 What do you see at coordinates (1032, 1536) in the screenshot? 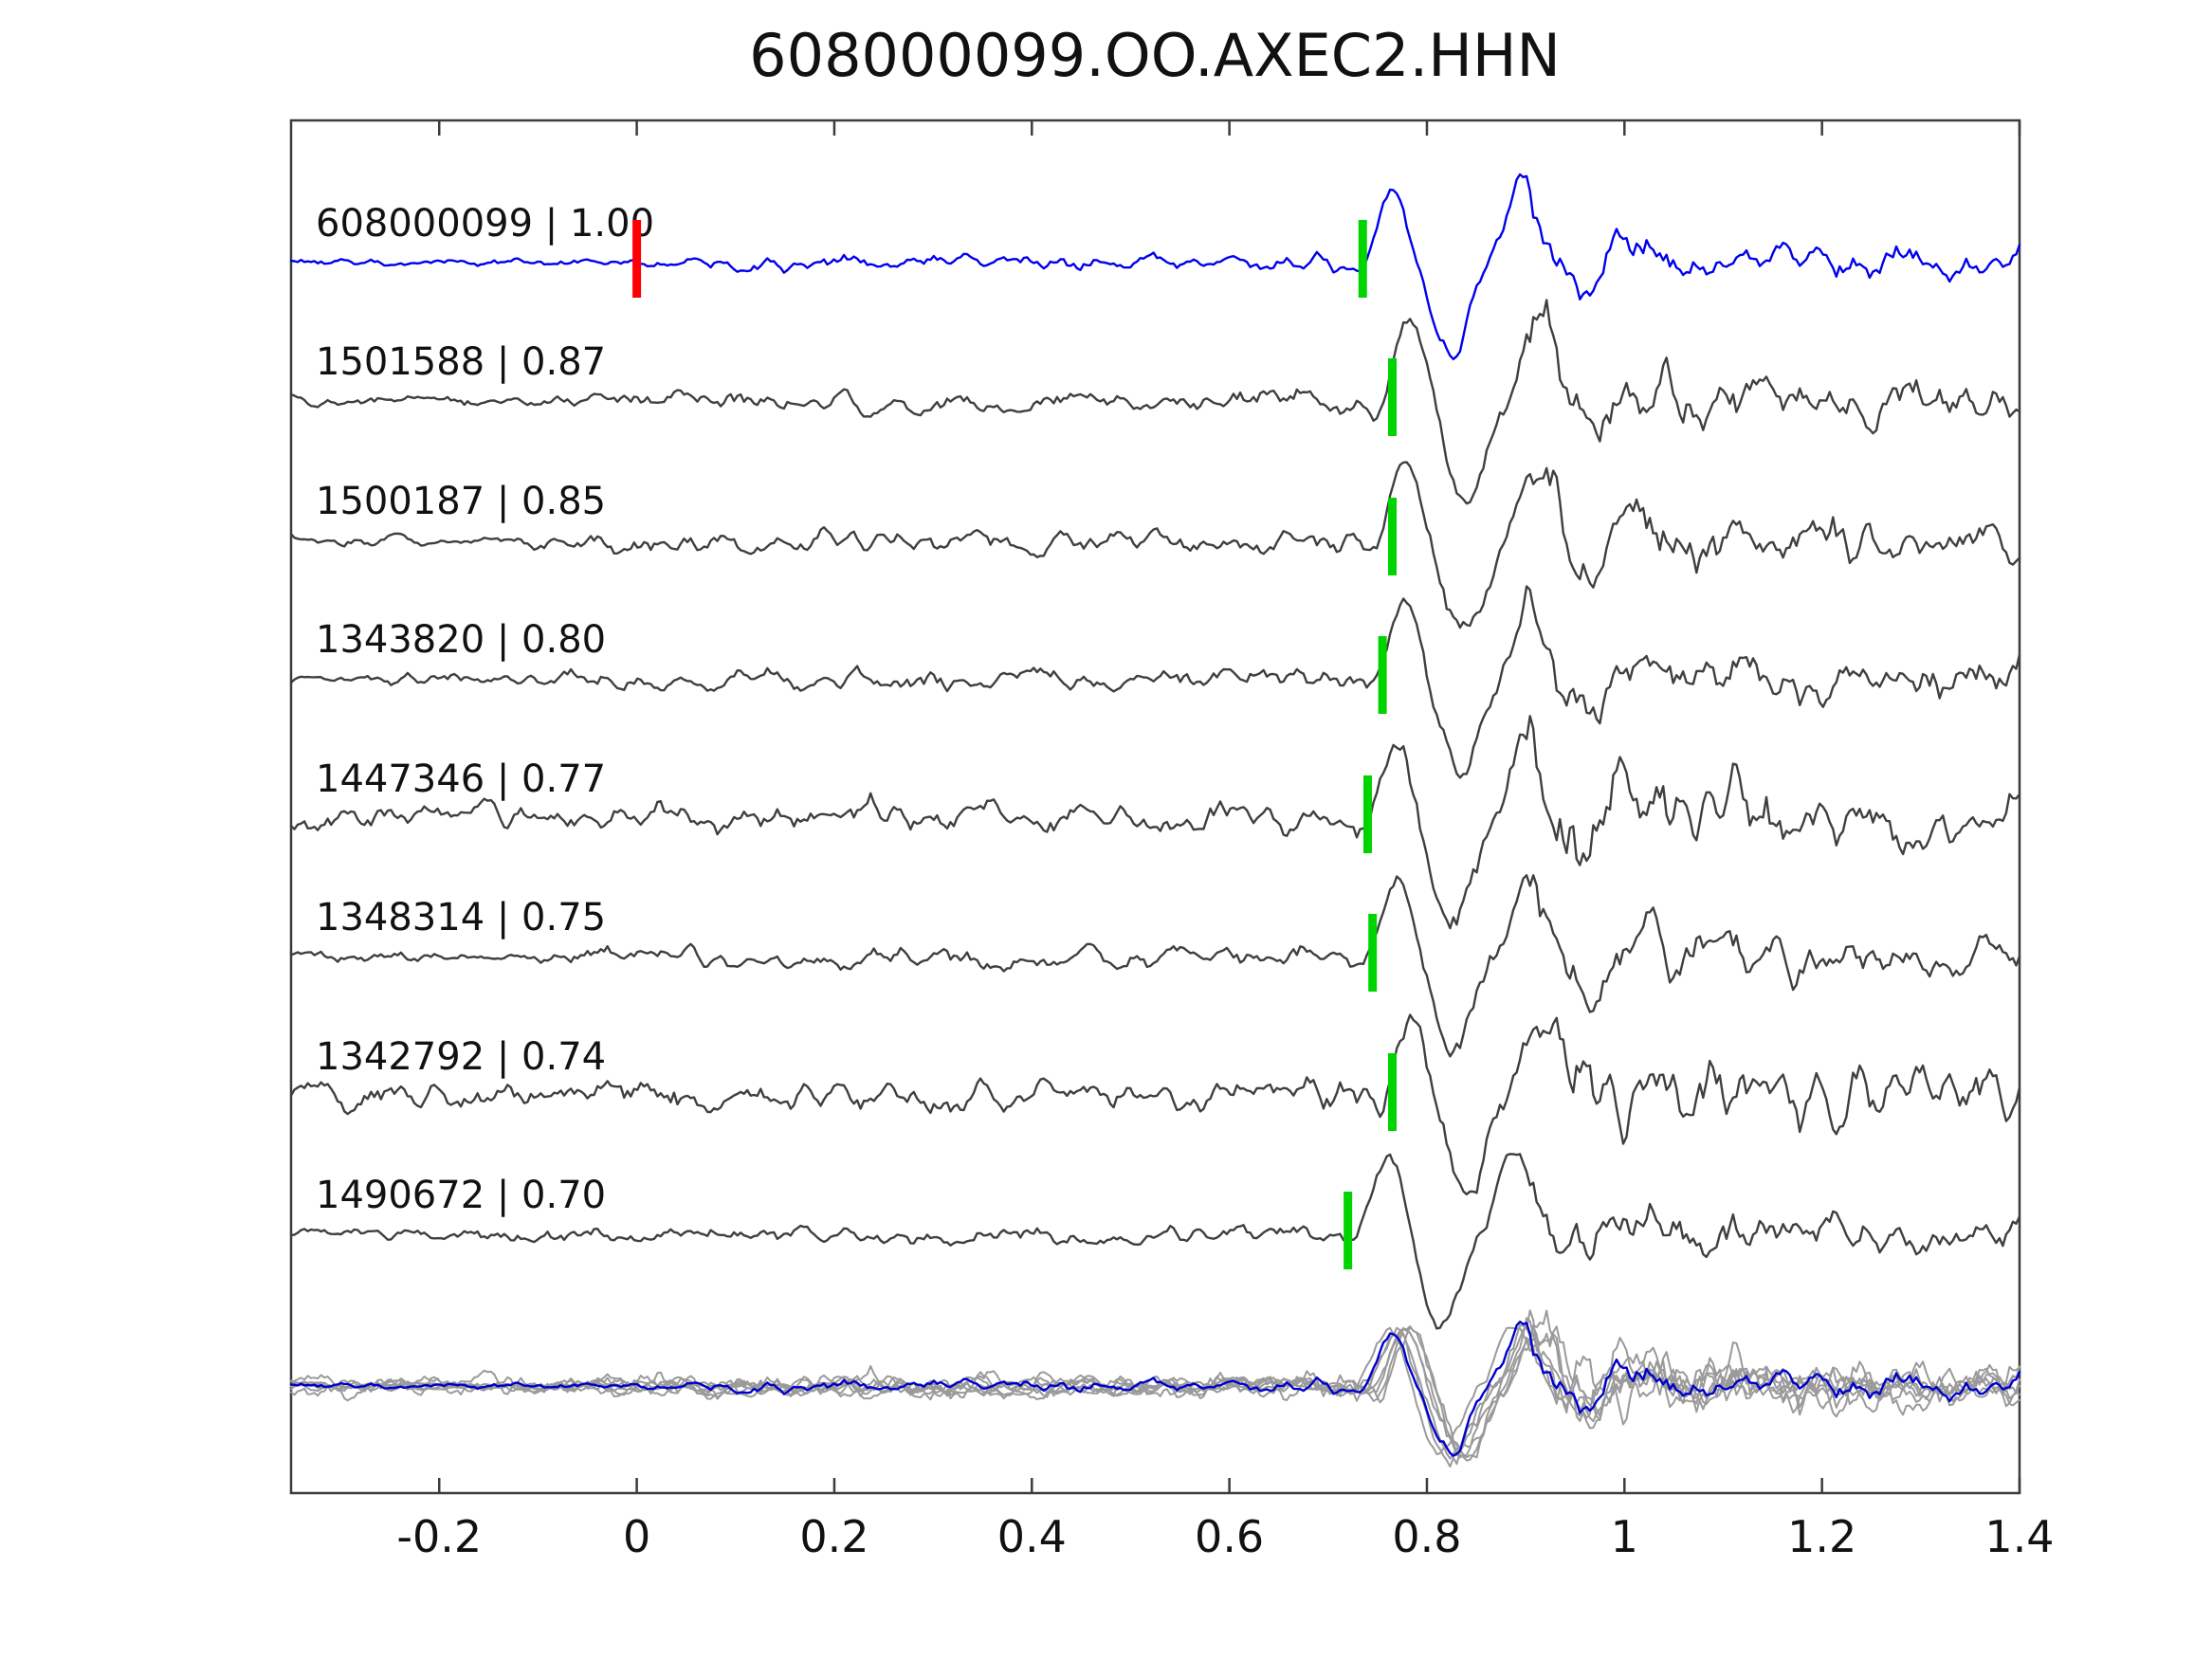
I see `x-tick-label: 0.4` at bounding box center [1032, 1536].